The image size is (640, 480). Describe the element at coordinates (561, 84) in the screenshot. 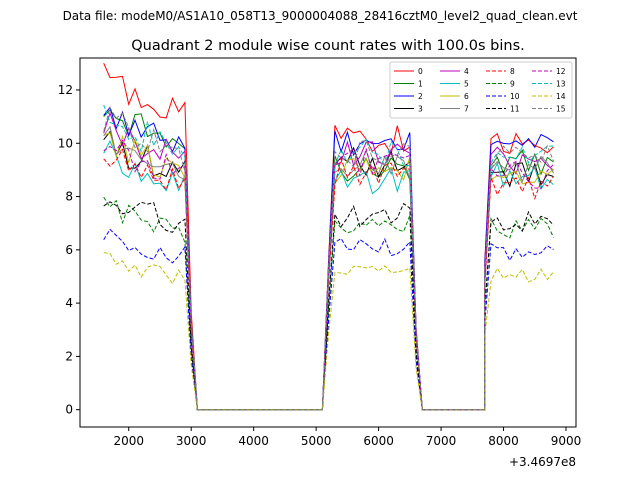

I see `legend-label-13: 13` at that location.